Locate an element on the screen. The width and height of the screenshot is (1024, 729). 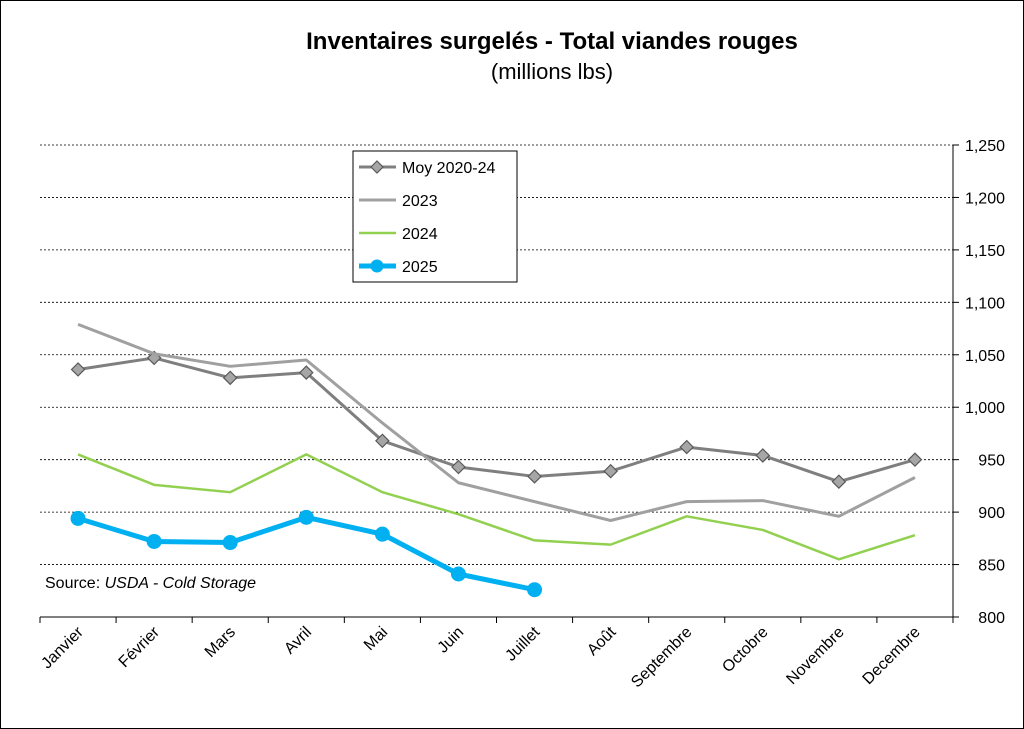
legend-box is located at coordinates (435, 216).